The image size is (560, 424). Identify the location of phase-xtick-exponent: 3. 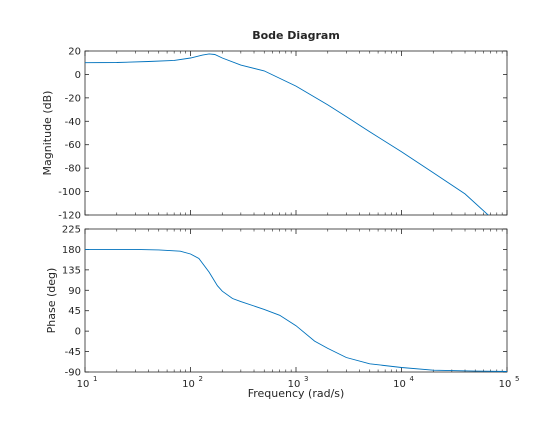
(306, 379).